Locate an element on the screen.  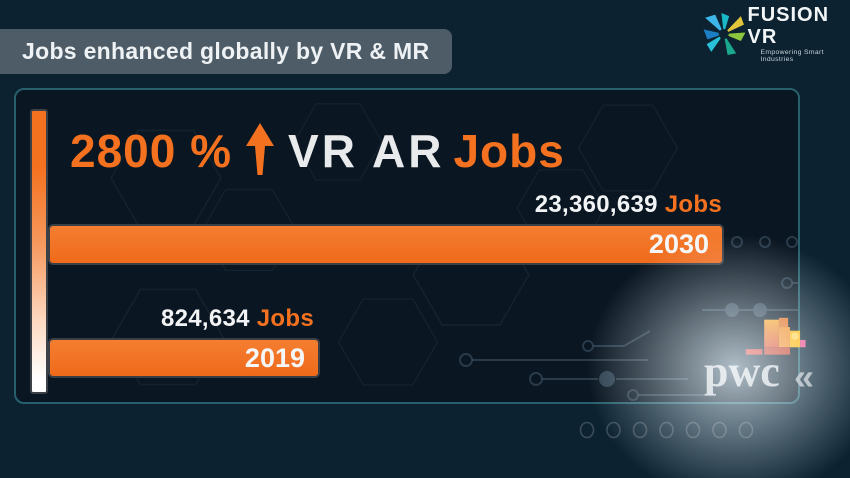
growth-annotation: 2800 % VR AR Jobs is located at coordinates (317, 150).